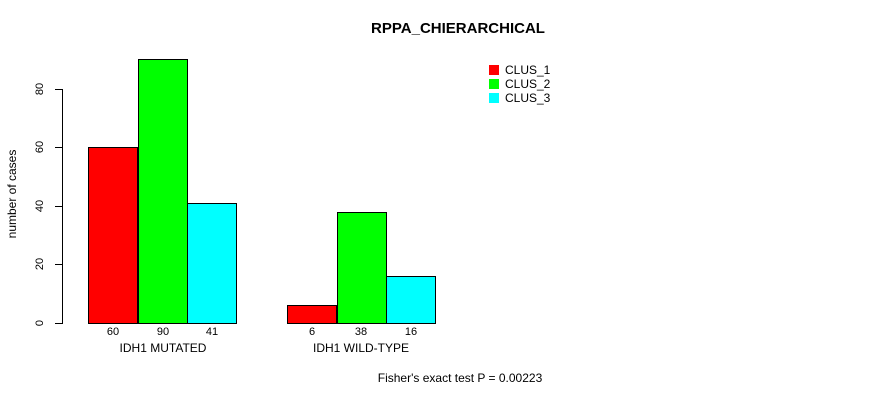 Image resolution: width=890 pixels, height=400 pixels. What do you see at coordinates (411, 332) in the screenshot?
I see `bar-value-label: 16` at bounding box center [411, 332].